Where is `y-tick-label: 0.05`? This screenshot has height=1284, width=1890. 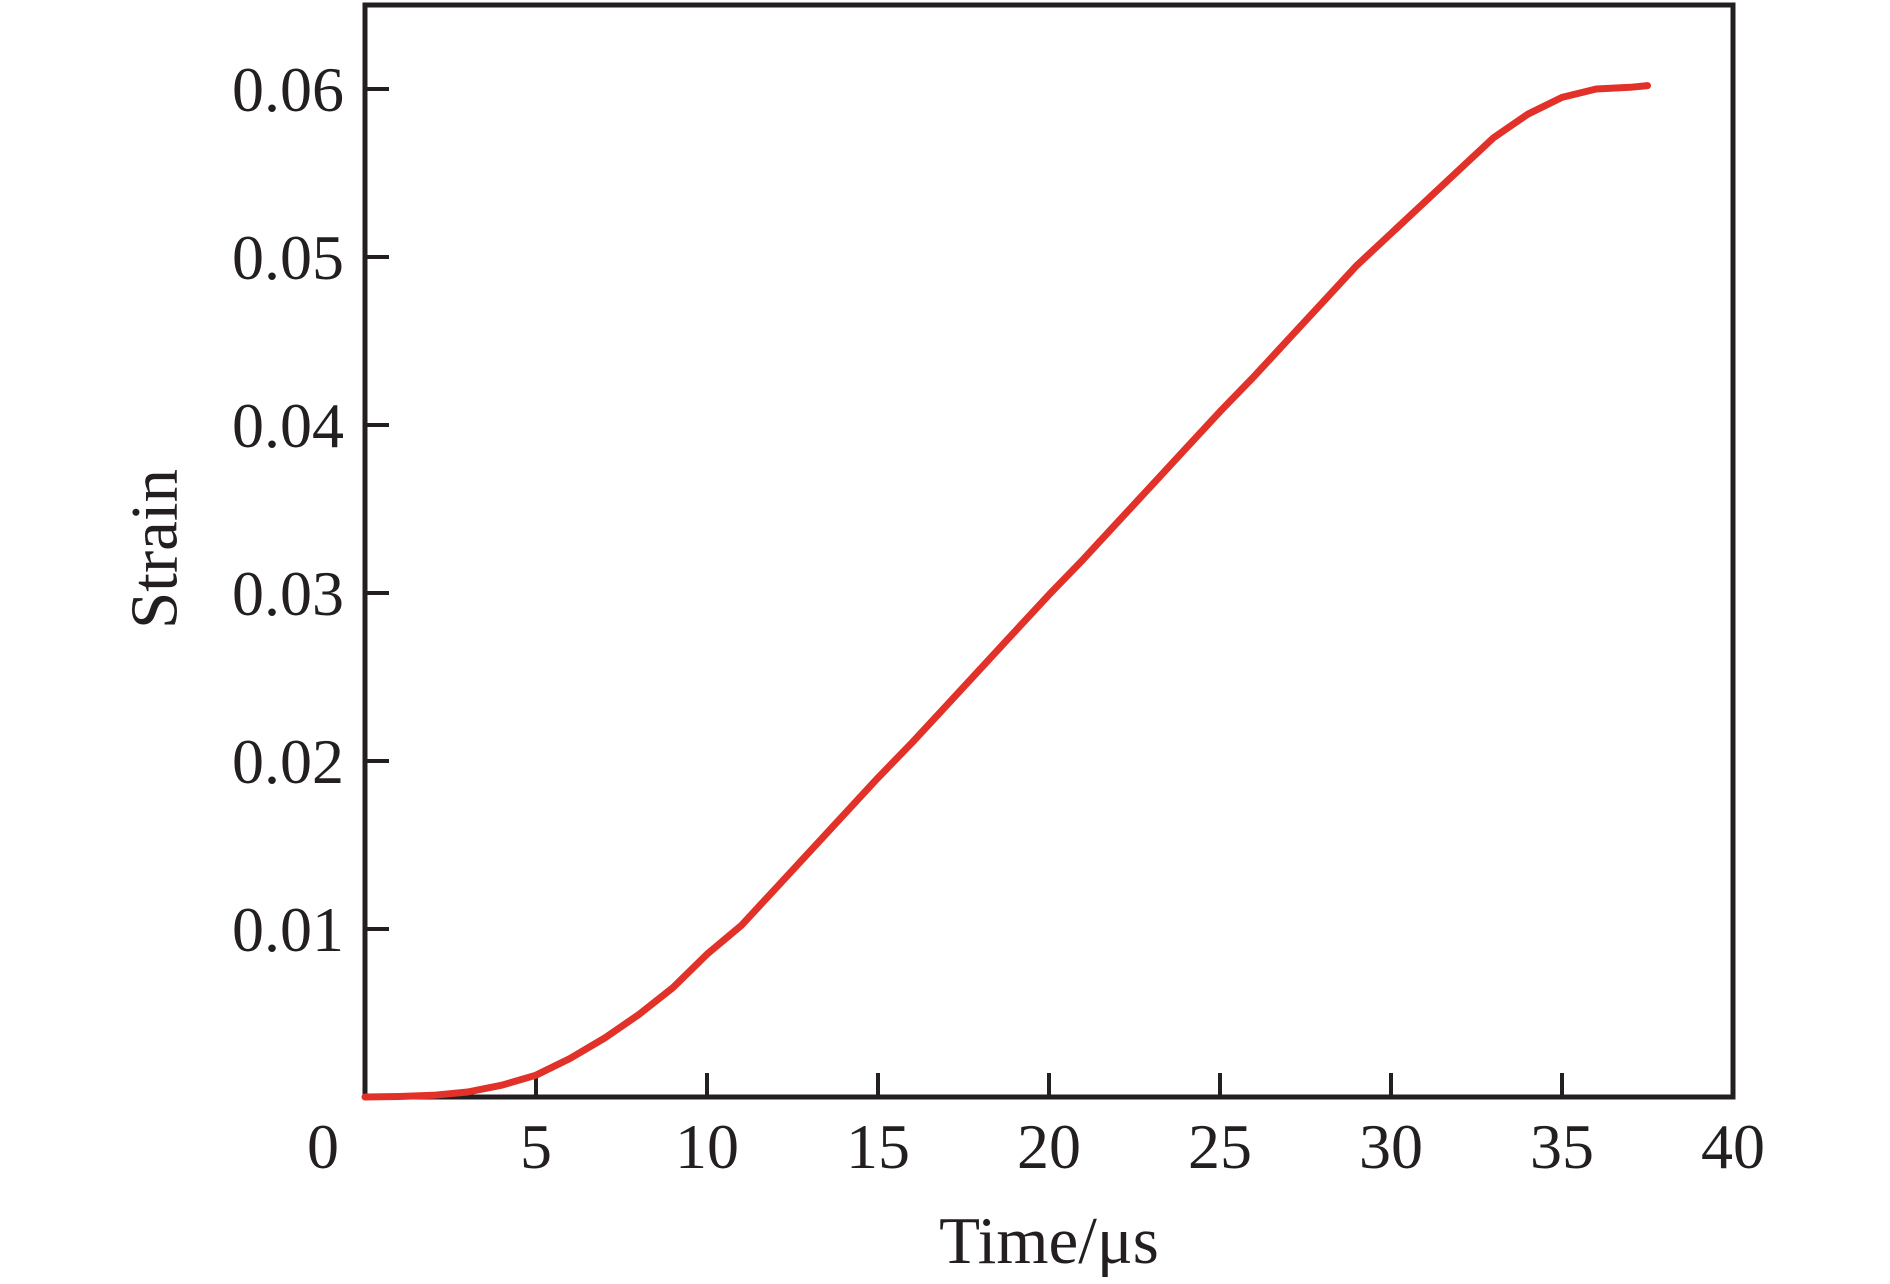
y-tick-label: 0.05 is located at coordinates (288, 257).